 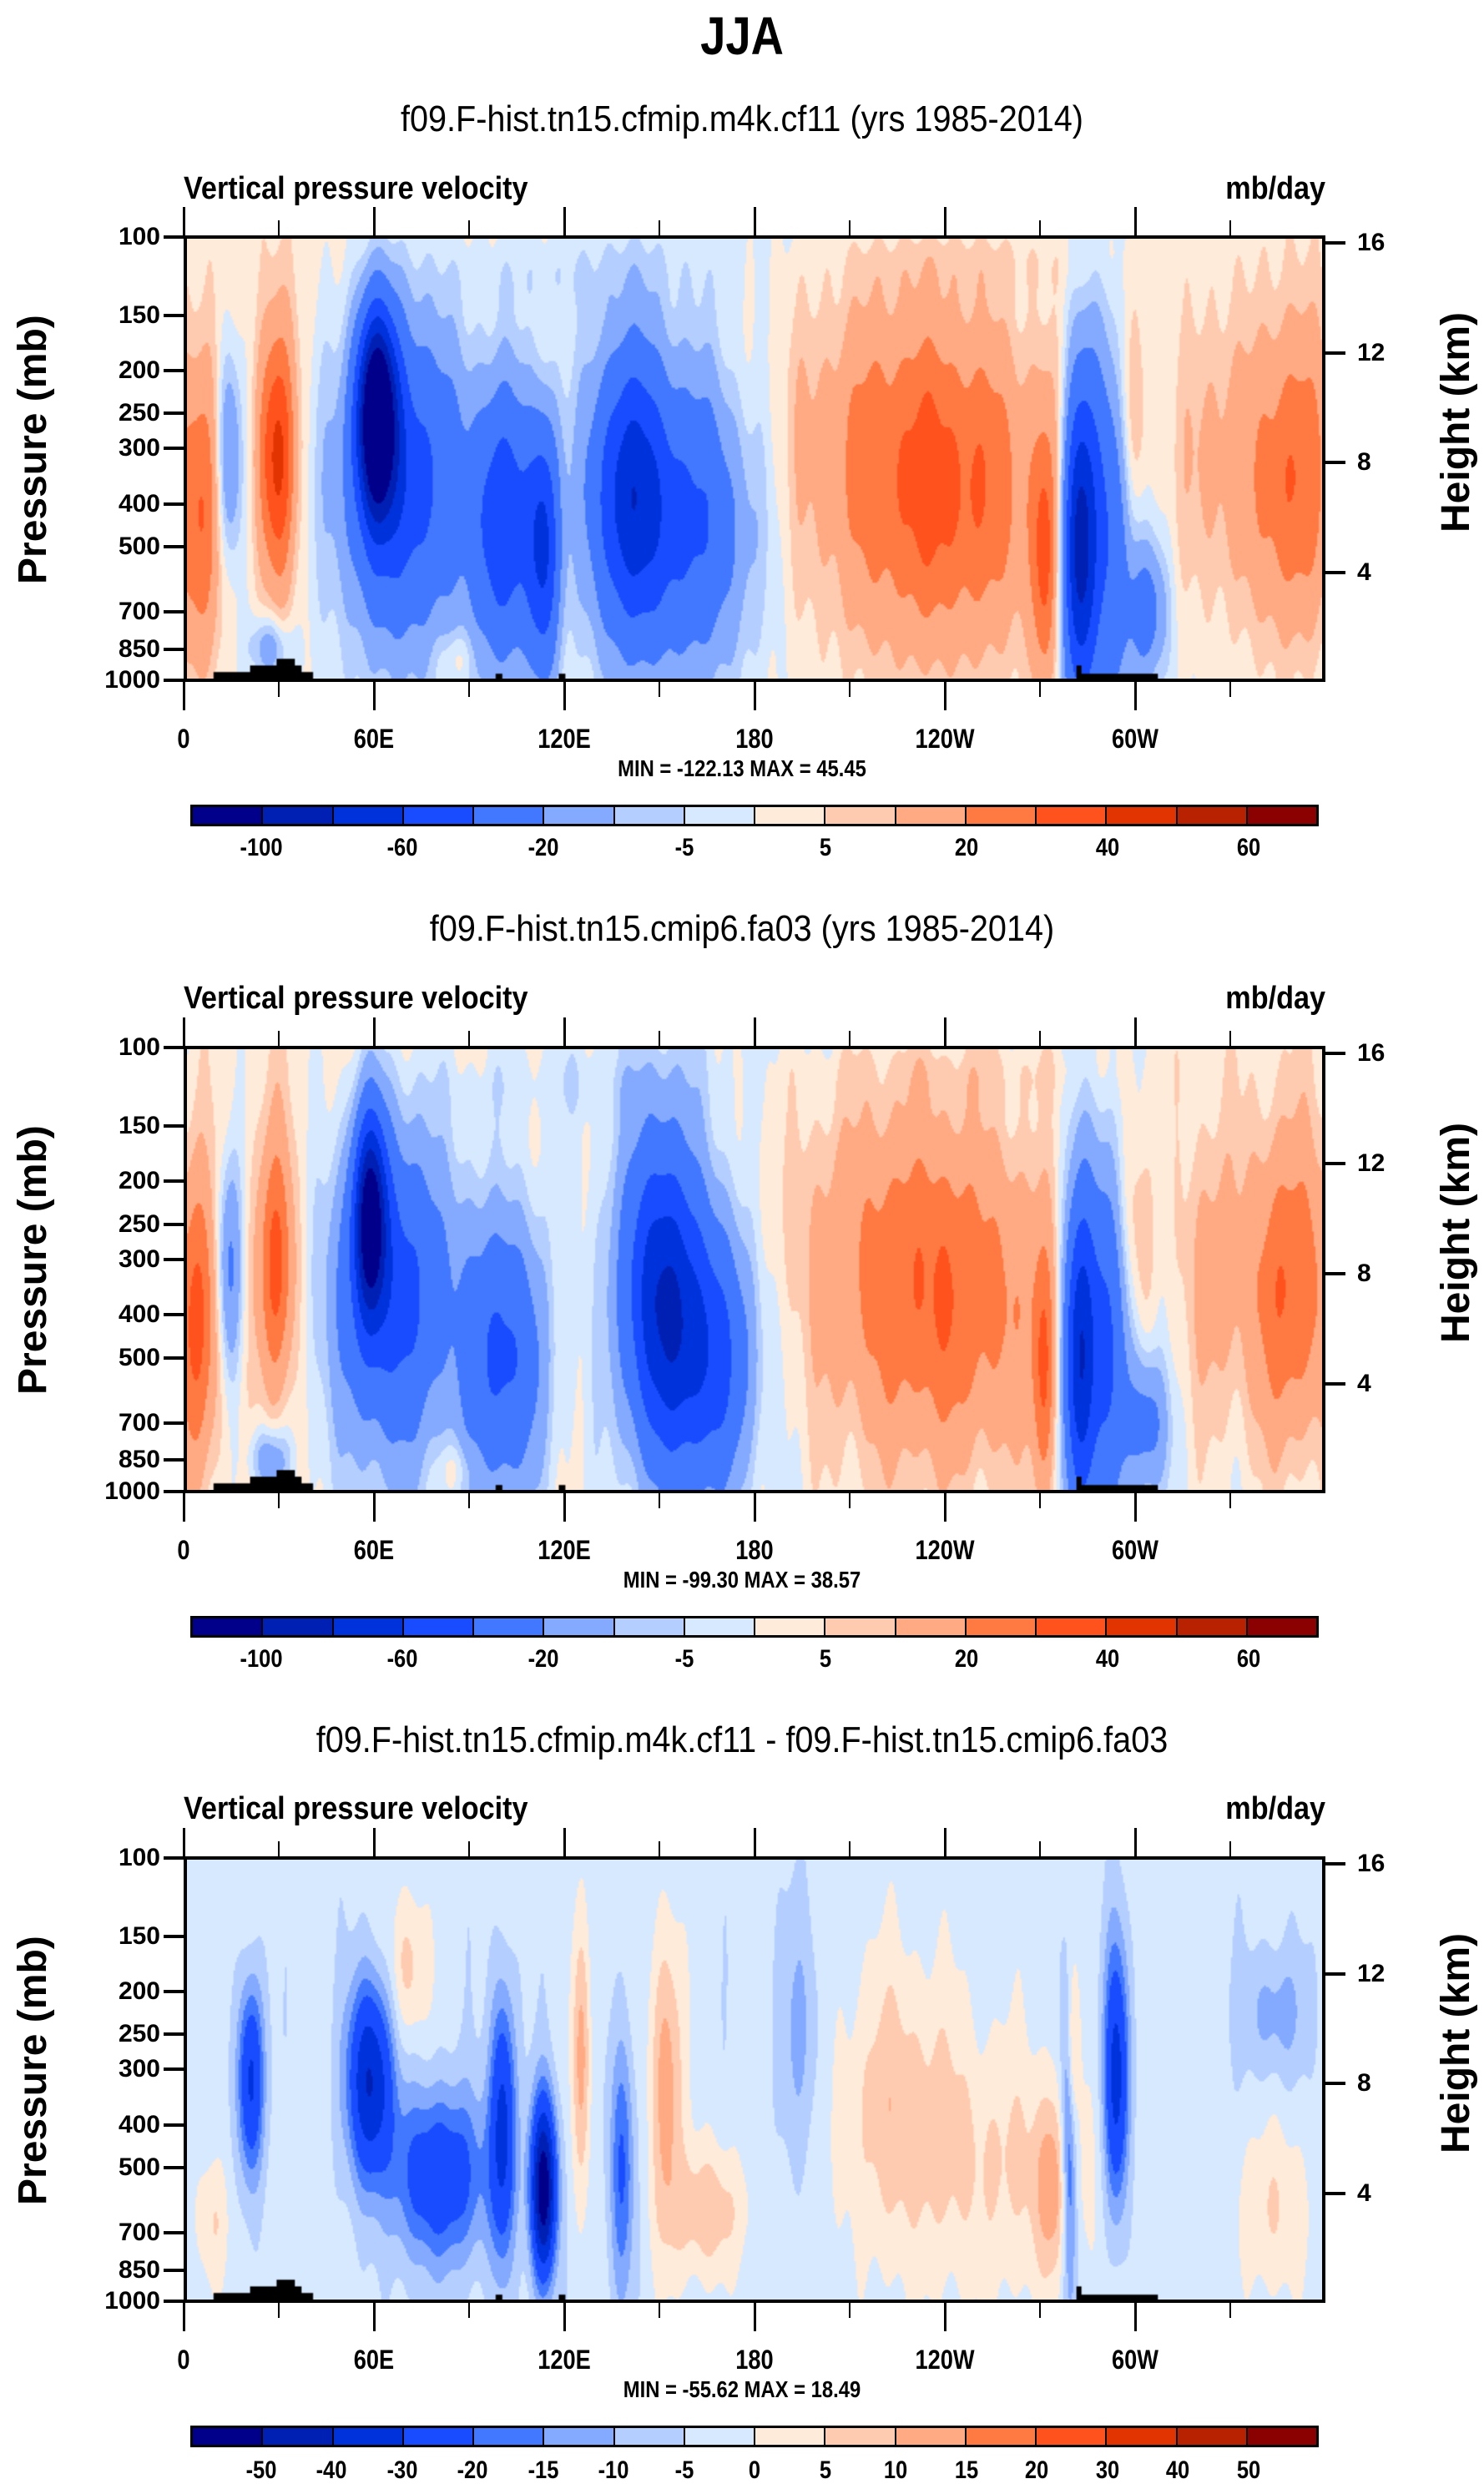 I want to click on colorbar-label: -30, so click(x=401, y=2470).